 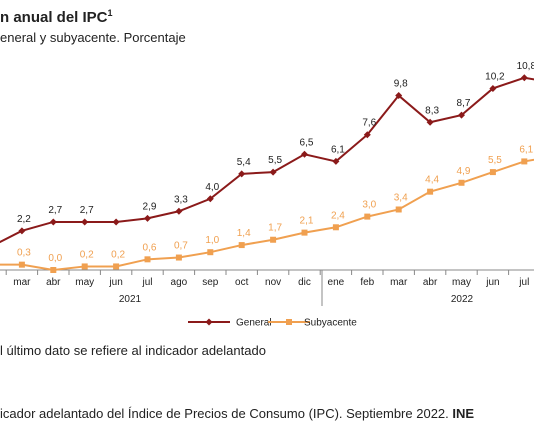 What do you see at coordinates (367, 282) in the screenshot?
I see `x-tick-label: feb` at bounding box center [367, 282].